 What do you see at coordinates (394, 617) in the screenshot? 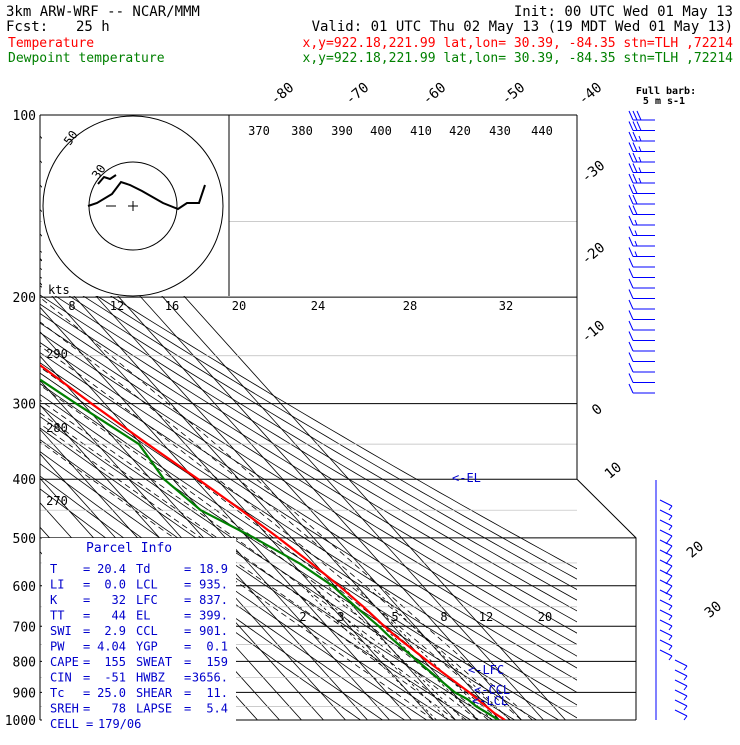
I see `mixing-ratio-label: 5` at bounding box center [394, 617].